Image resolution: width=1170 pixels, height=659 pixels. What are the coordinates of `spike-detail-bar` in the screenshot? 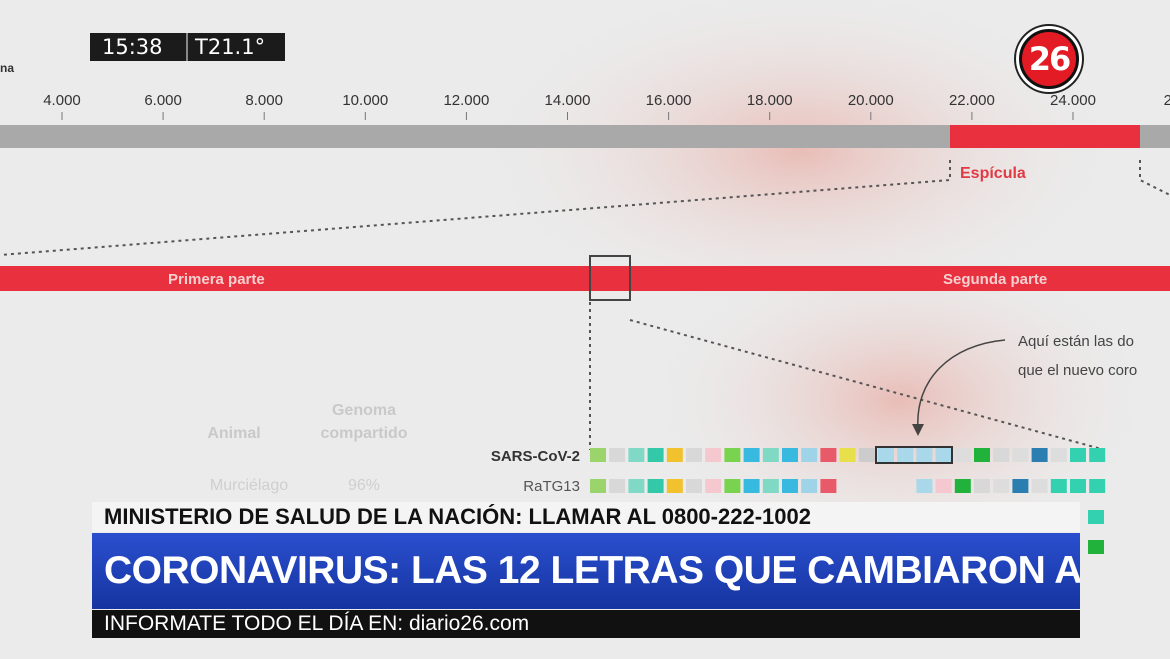 It's located at (585, 278).